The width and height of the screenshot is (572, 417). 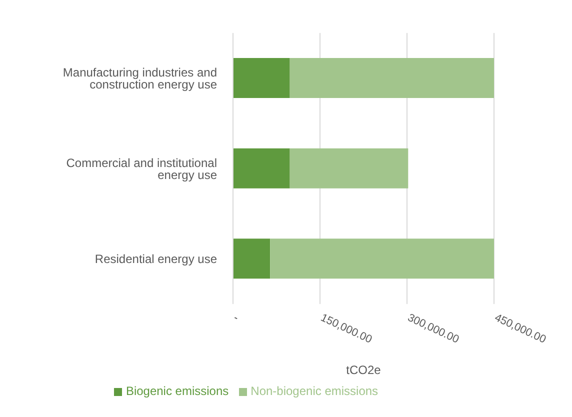 I want to click on y-tick-label: Residential energy use, so click(x=156, y=259).